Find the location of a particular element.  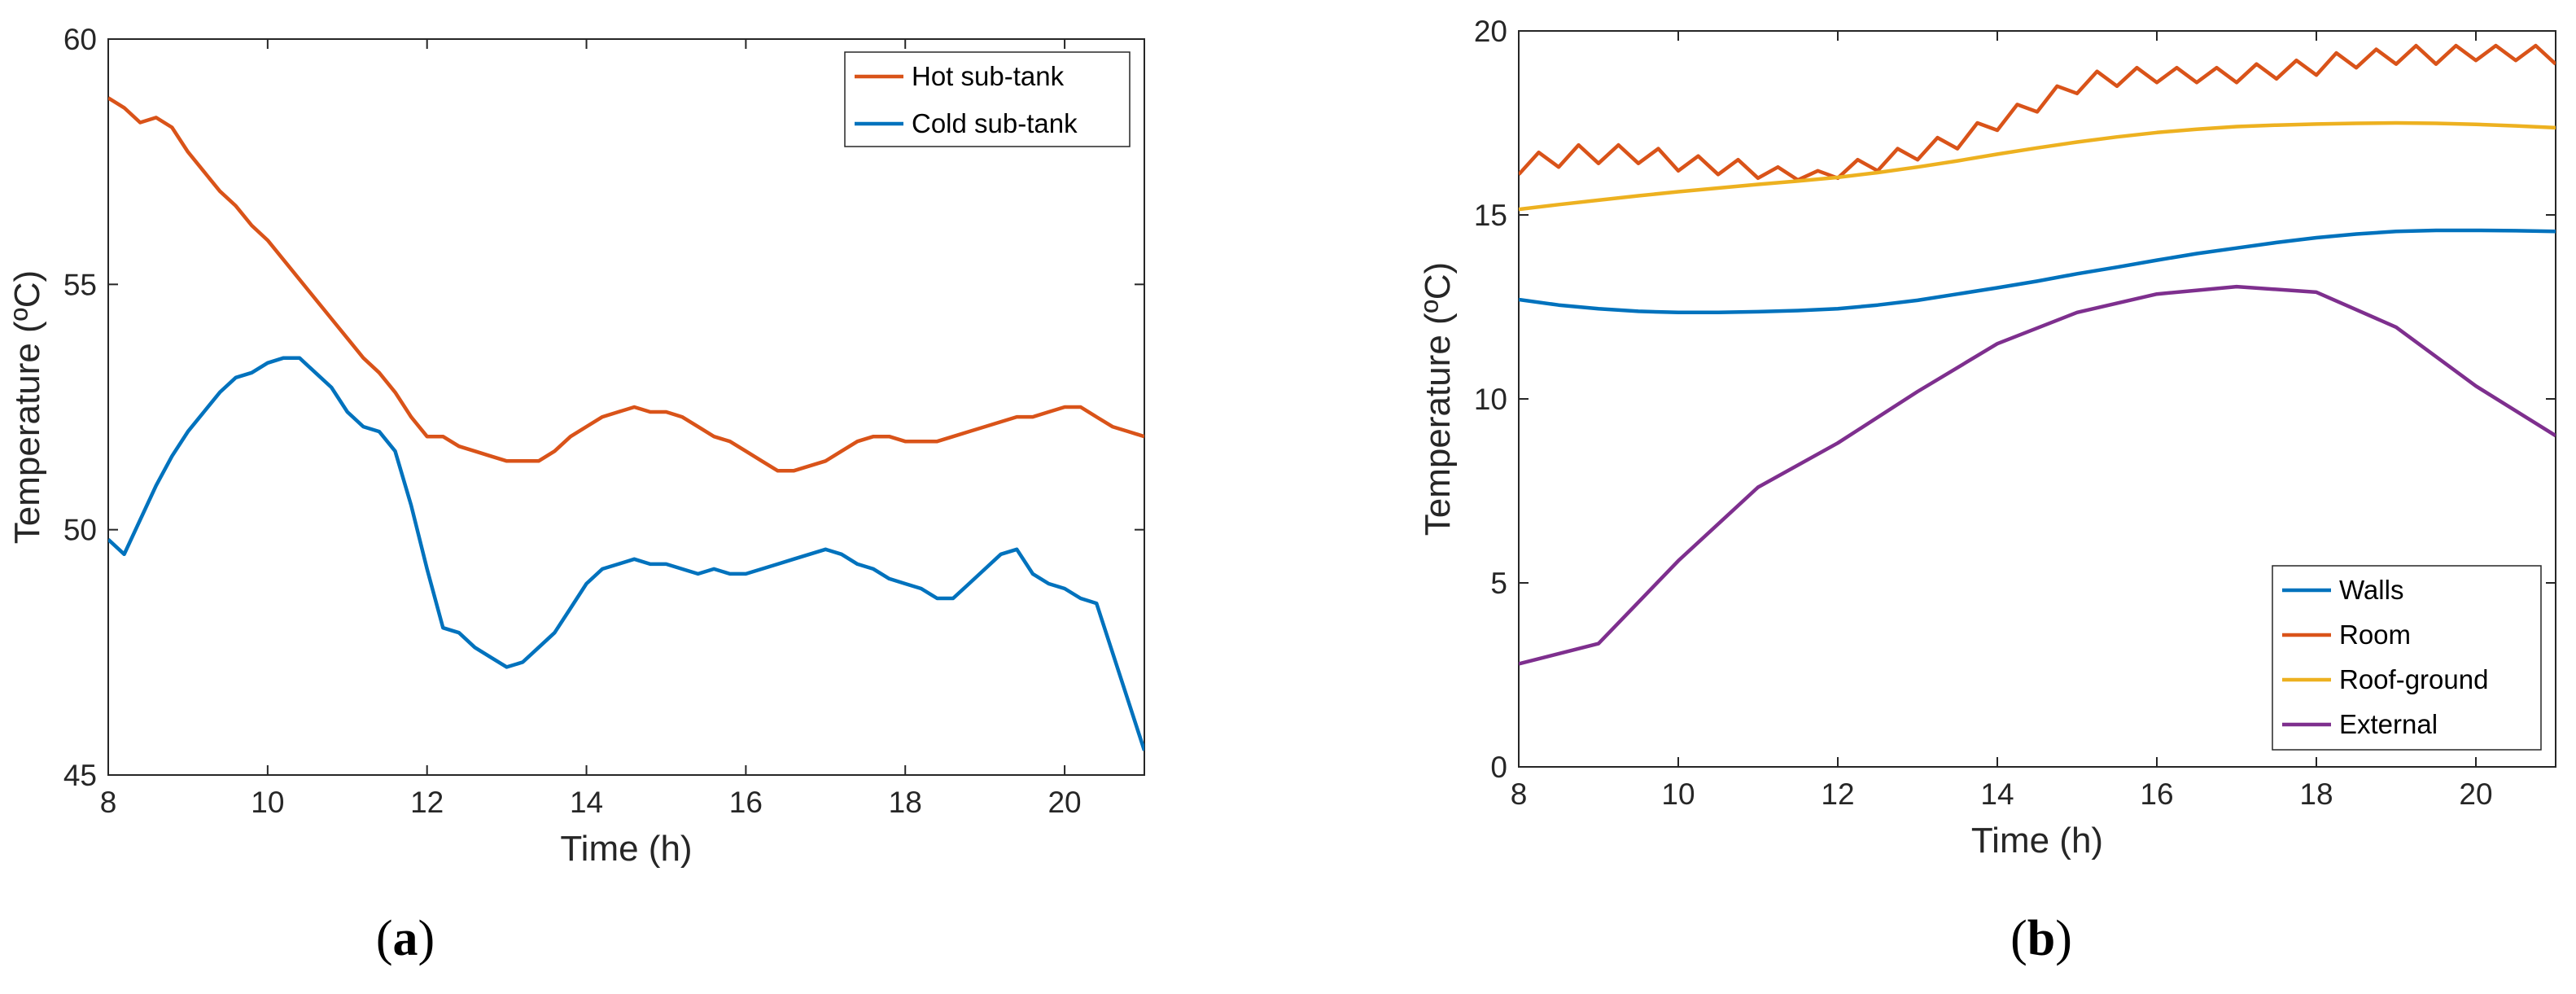

y-tick-label: 60 is located at coordinates (80, 39).